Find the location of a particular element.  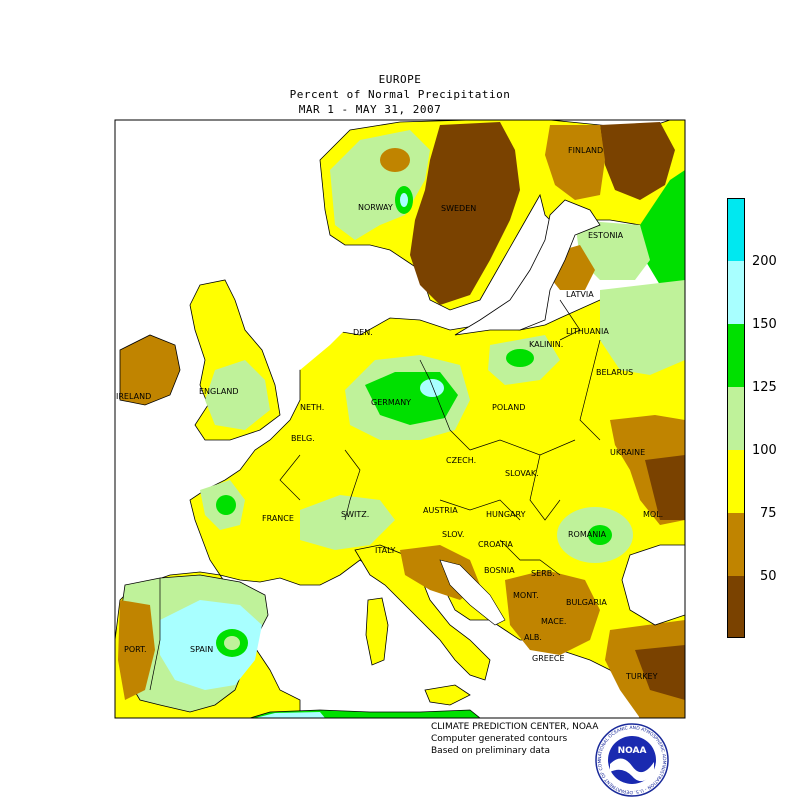

region-africa-very-wet is located at coordinates (290, 715).